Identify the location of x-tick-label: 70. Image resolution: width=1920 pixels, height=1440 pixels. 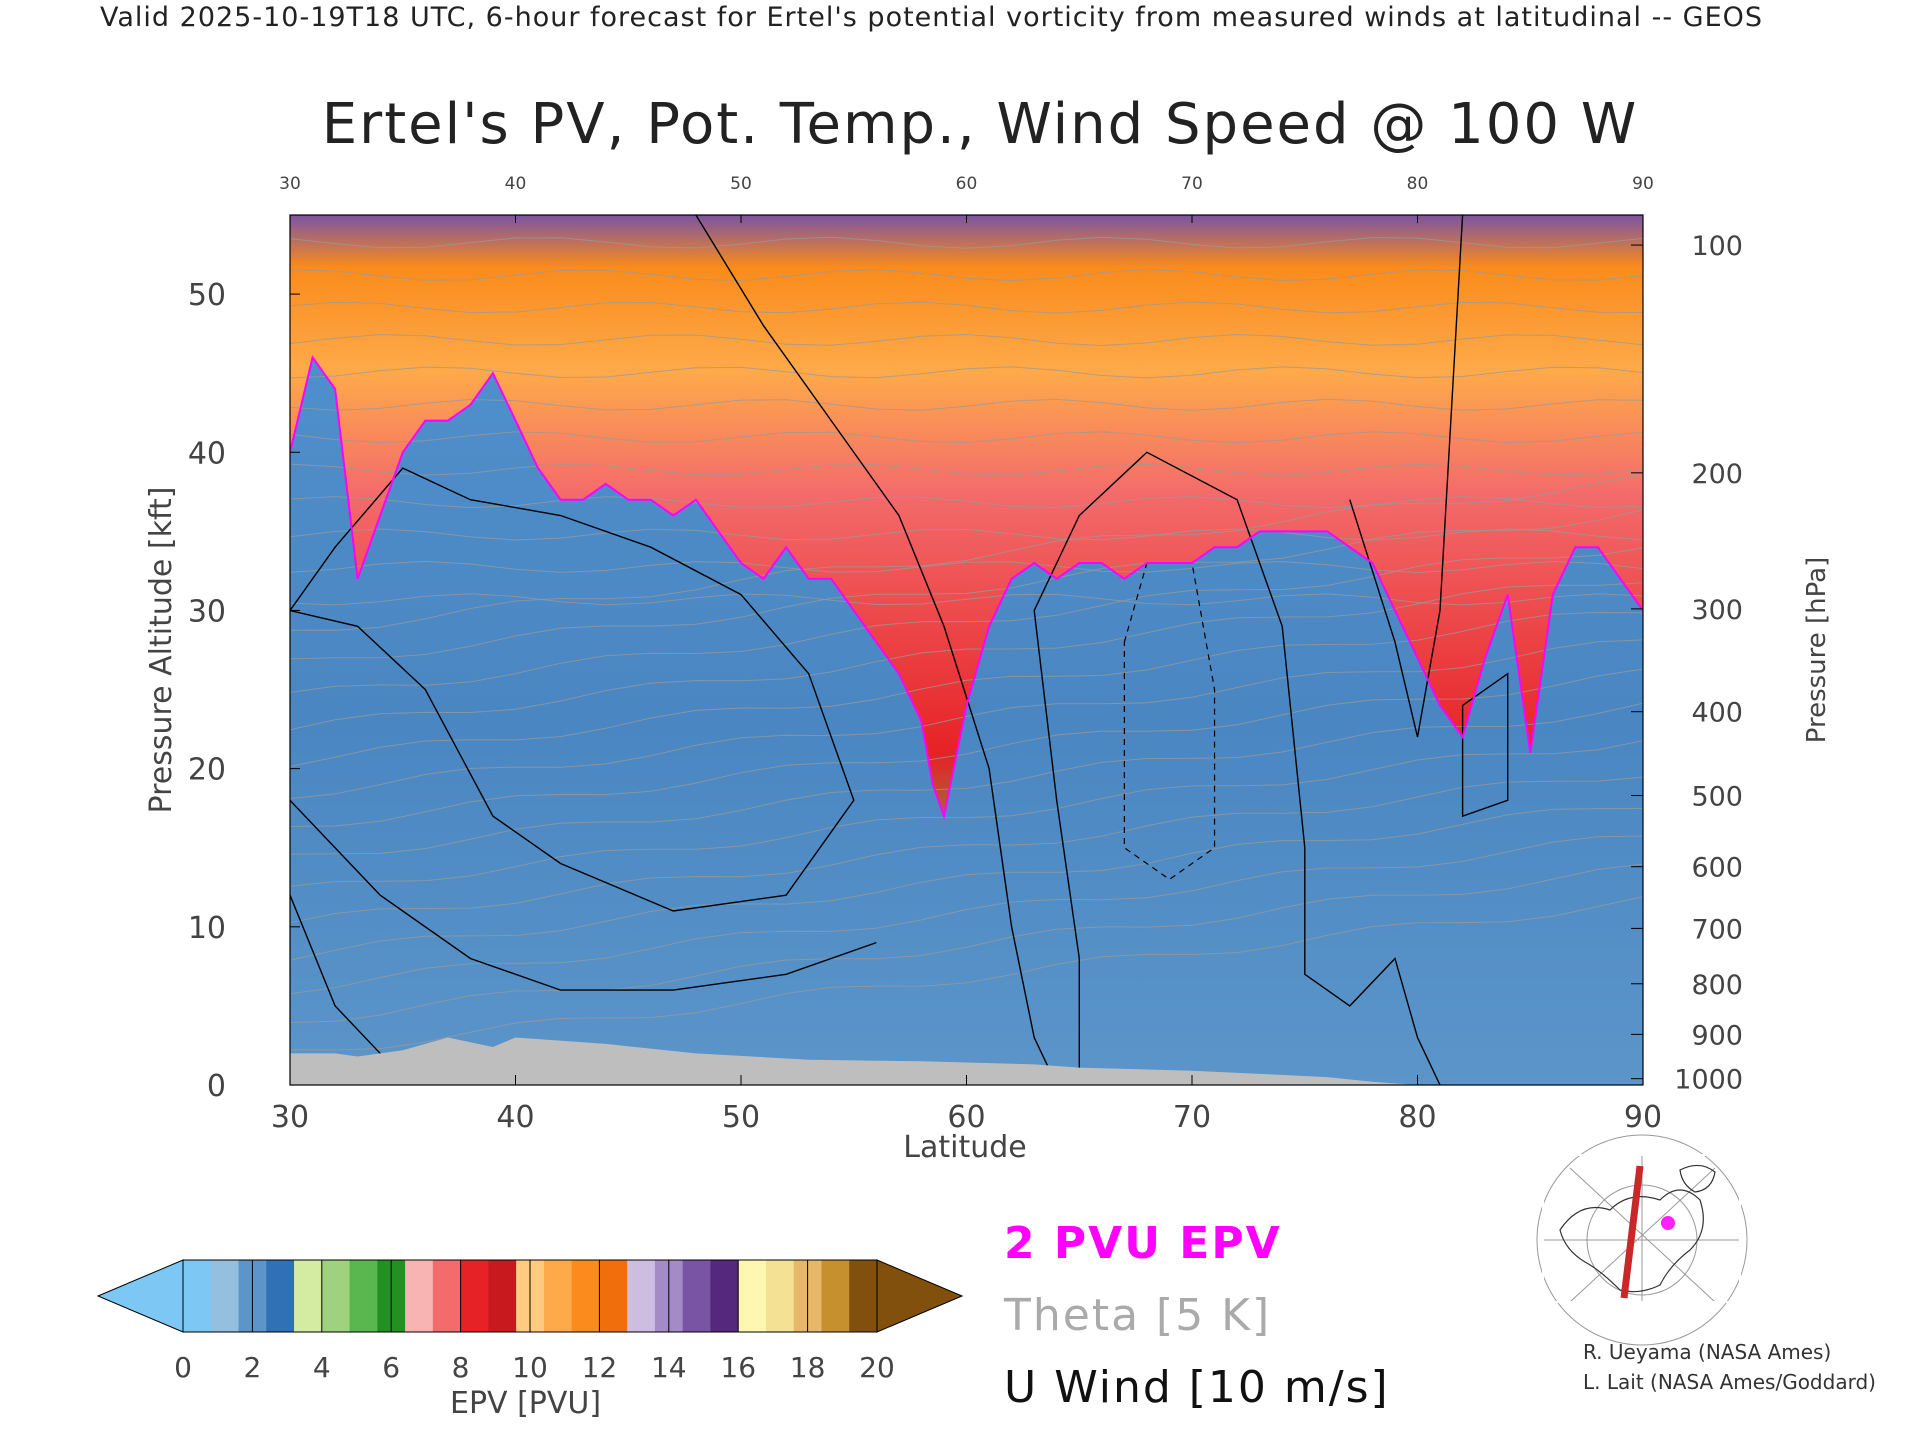
(1192, 1117).